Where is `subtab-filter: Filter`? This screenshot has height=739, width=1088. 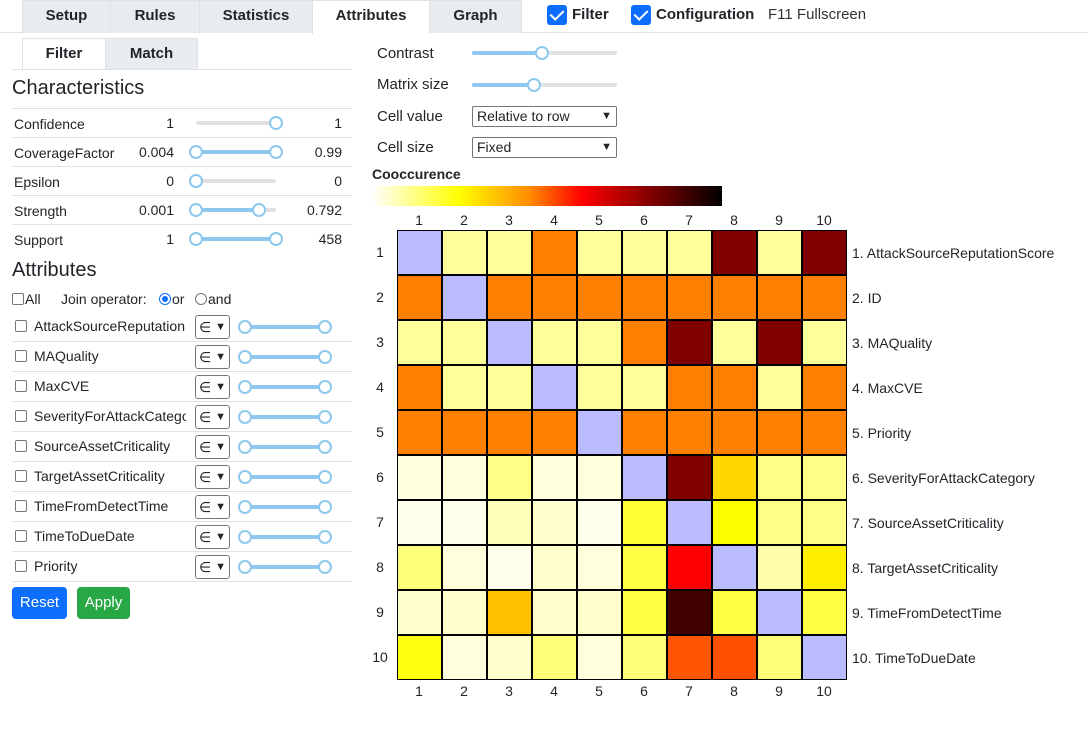 subtab-filter: Filter is located at coordinates (64, 54).